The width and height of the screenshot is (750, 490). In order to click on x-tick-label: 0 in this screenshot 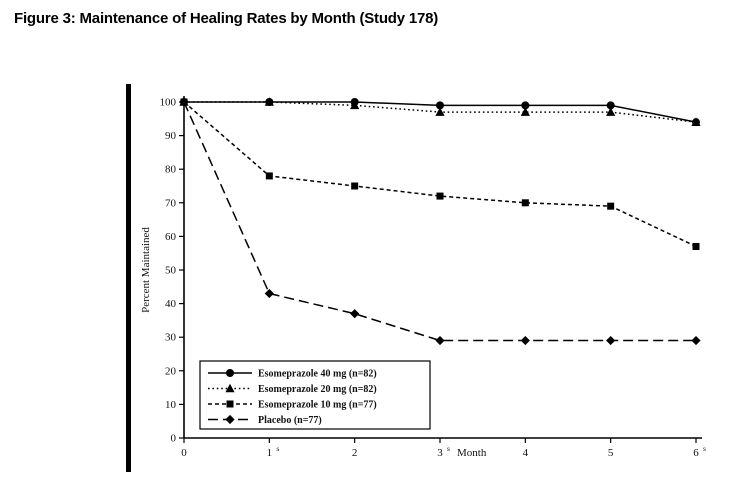, I will do `click(184, 453)`.